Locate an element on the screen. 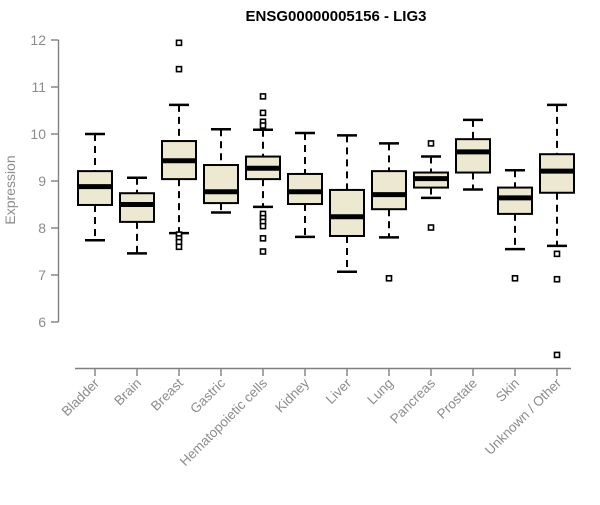  box-group-lung is located at coordinates (389, 212).